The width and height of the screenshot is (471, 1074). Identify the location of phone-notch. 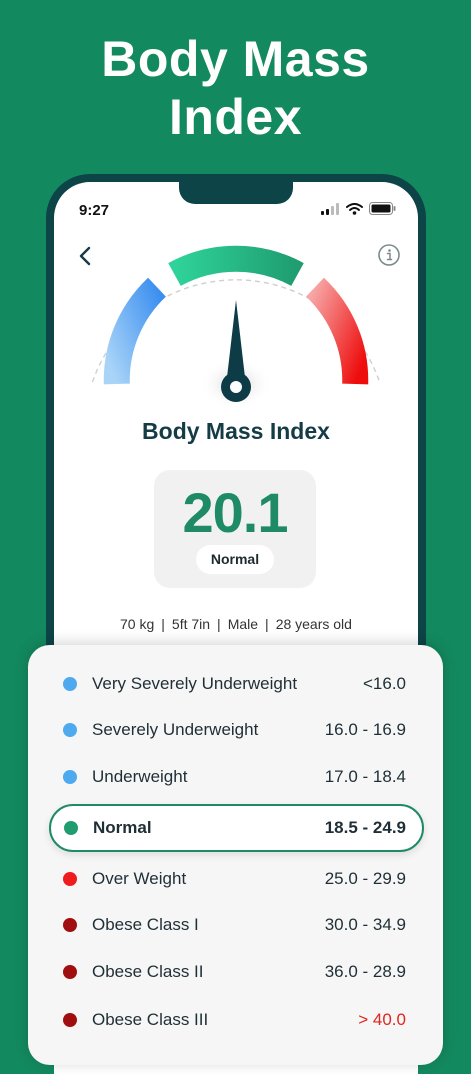
(236, 193).